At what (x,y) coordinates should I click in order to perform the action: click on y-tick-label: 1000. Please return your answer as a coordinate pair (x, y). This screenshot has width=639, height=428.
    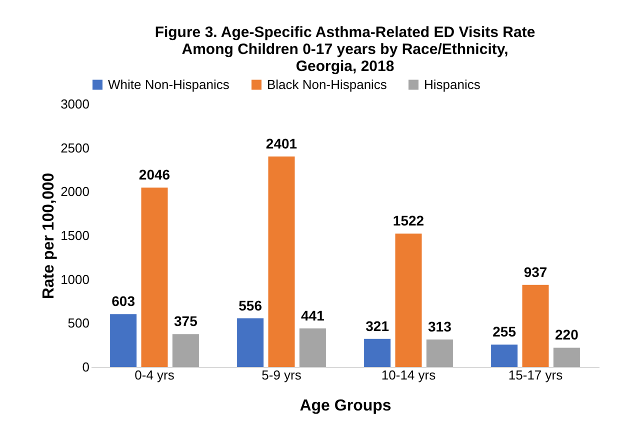
    Looking at the image, I should click on (75, 279).